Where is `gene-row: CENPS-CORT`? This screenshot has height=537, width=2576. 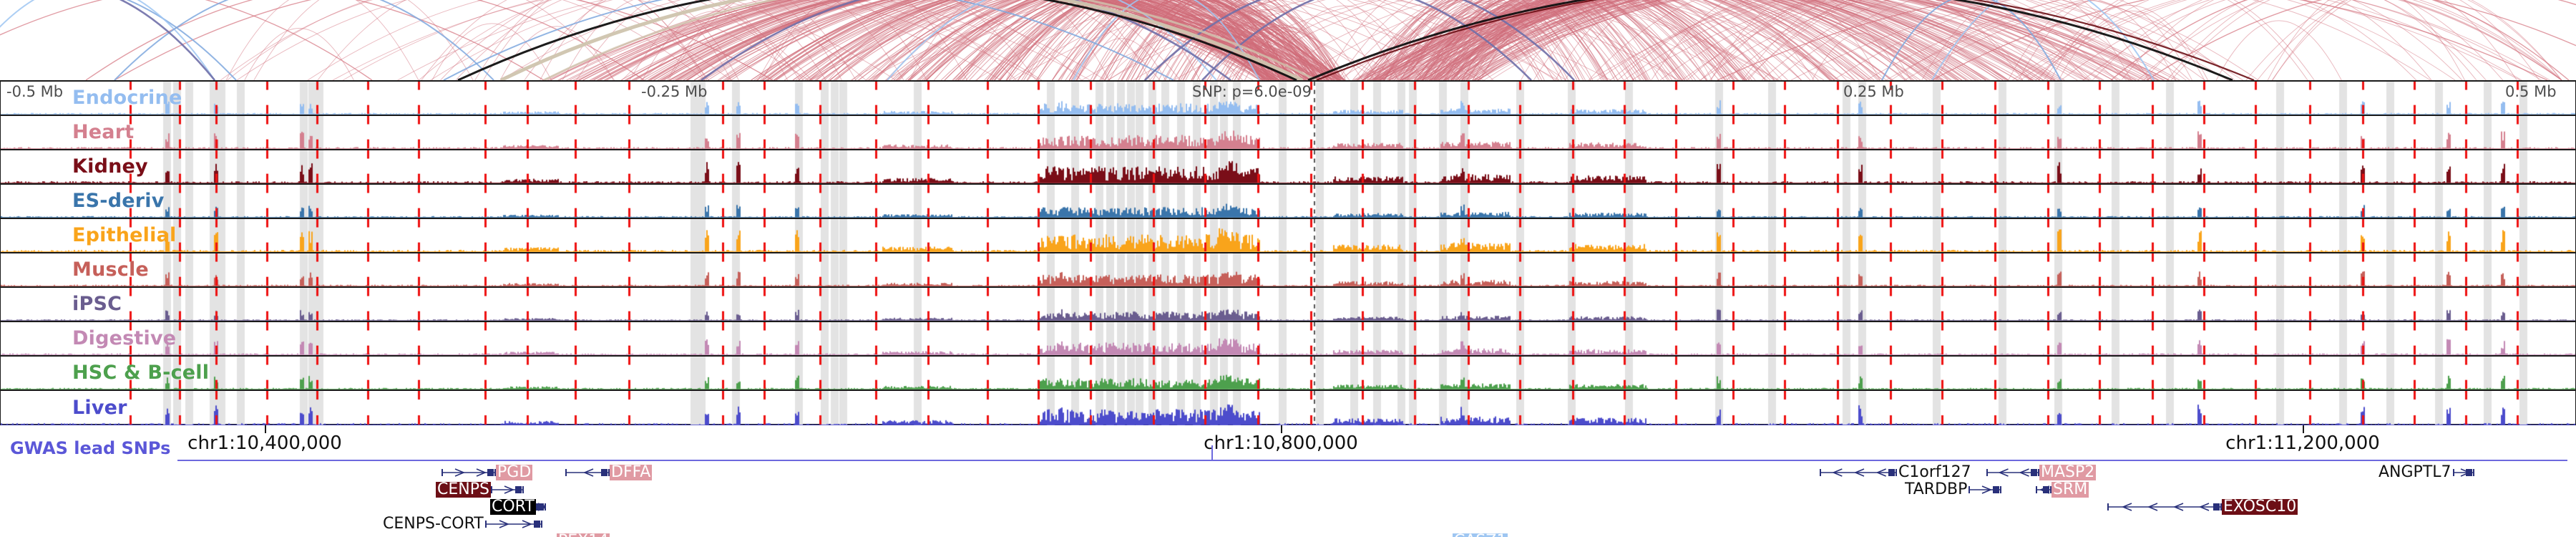 gene-row: CENPS-CORT is located at coordinates (1288, 524).